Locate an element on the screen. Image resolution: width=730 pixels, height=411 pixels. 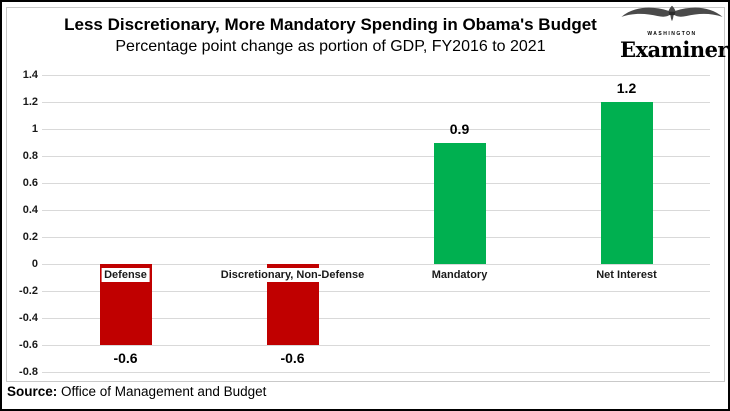
value-label-defense: -0.6 is located at coordinates (125, 358).